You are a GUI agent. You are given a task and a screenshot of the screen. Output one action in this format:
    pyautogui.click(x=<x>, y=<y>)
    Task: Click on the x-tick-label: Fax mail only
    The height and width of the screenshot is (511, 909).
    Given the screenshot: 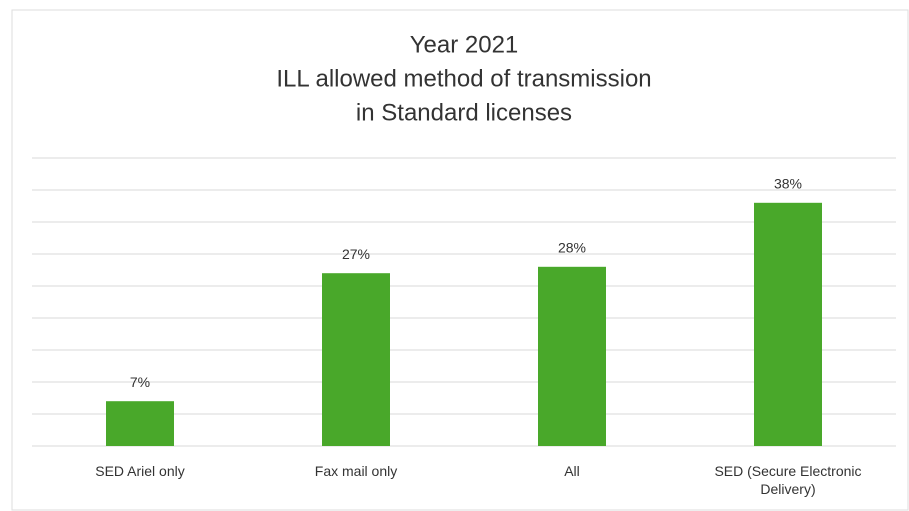 What is the action you would take?
    pyautogui.click(x=356, y=471)
    